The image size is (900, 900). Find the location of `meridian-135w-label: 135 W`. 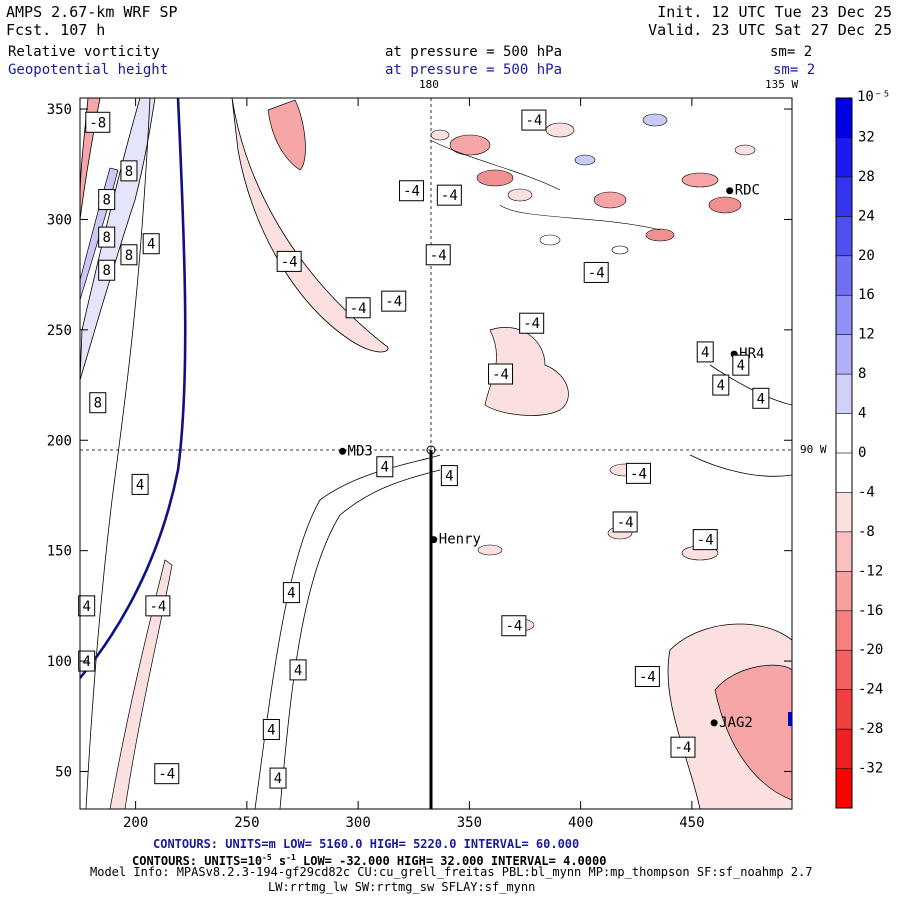

meridian-135w-label: 135 W is located at coordinates (782, 84).